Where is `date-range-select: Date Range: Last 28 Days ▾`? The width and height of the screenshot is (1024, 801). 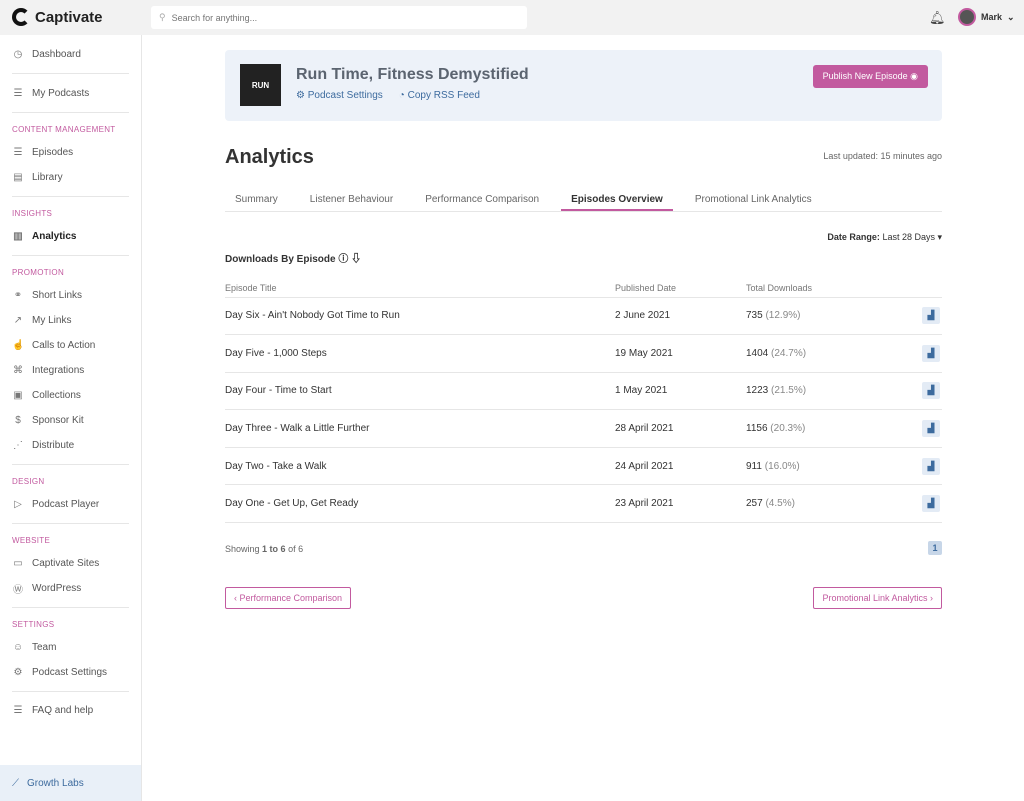
date-range-select: Date Range: Last 28 Days ▾ is located at coordinates (884, 237).